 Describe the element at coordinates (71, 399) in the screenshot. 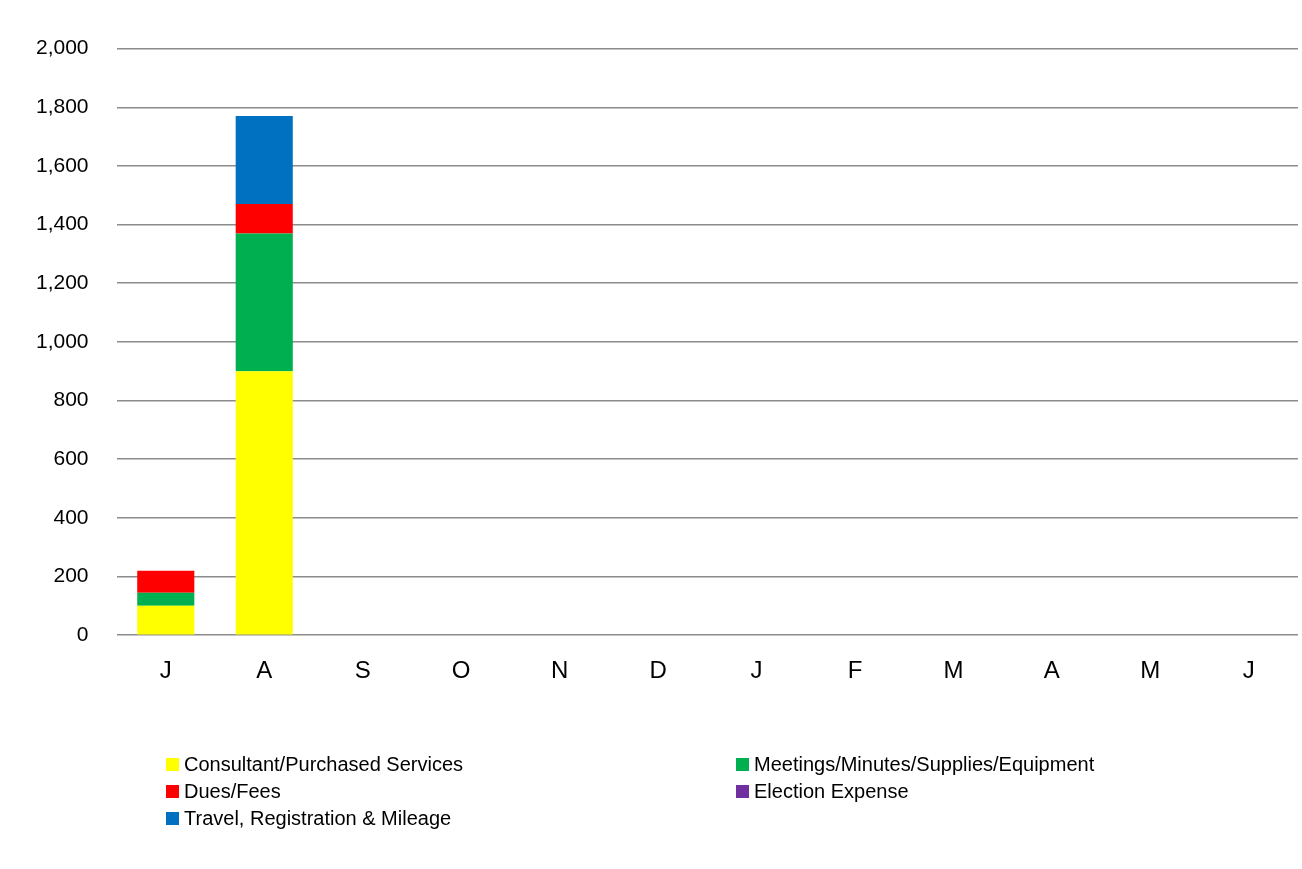

I see `y-tick-label: 800` at that location.